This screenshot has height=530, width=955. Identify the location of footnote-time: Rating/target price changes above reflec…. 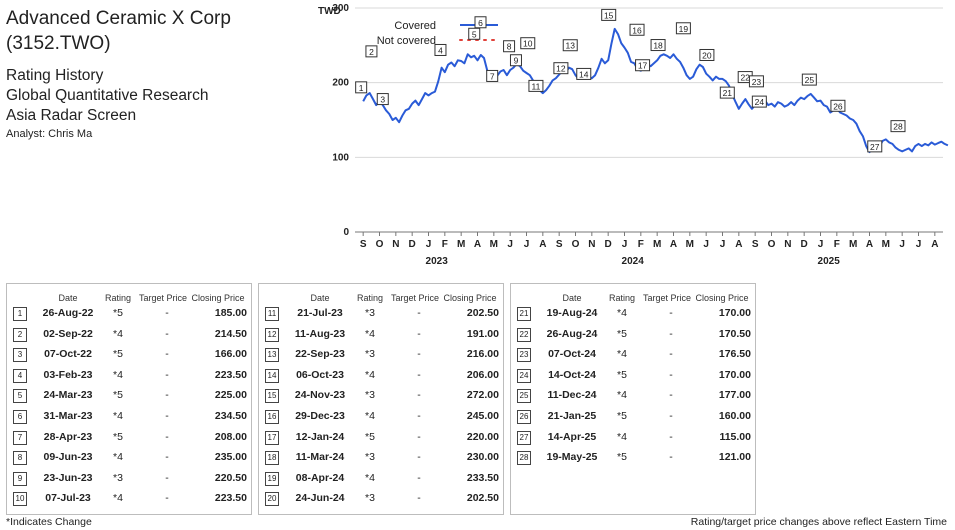
(818, 522).